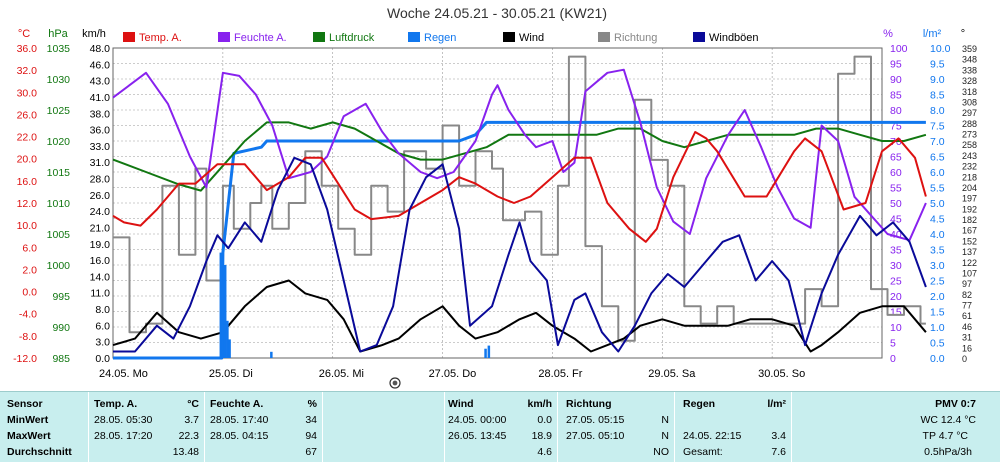 Image resolution: width=1000 pixels, height=462 pixels. What do you see at coordinates (888, 34) in the screenshot?
I see `humidity-axis-unit: %` at bounding box center [888, 34].